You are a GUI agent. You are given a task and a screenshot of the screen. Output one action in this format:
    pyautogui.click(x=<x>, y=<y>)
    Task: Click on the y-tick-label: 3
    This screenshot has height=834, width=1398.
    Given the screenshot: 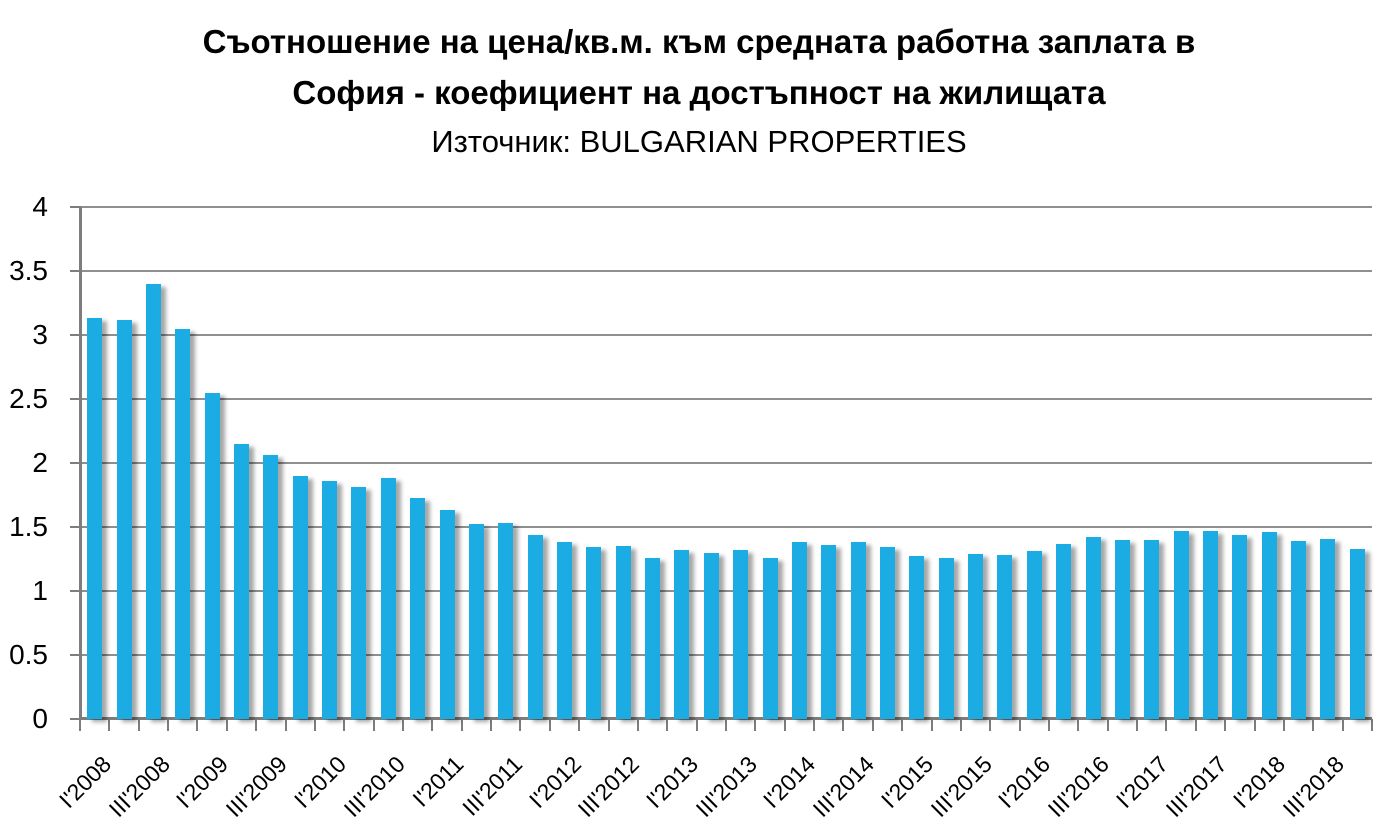 What is the action you would take?
    pyautogui.click(x=40, y=334)
    